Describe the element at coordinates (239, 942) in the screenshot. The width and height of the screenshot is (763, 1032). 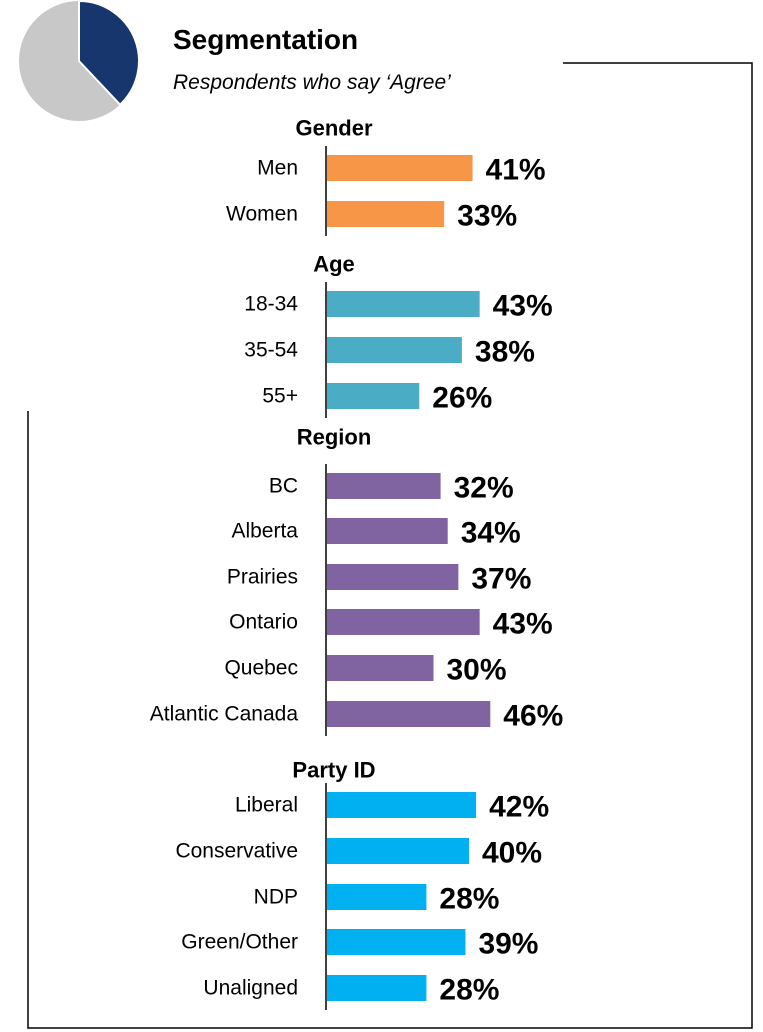
I see `category-label: Green/Other` at that location.